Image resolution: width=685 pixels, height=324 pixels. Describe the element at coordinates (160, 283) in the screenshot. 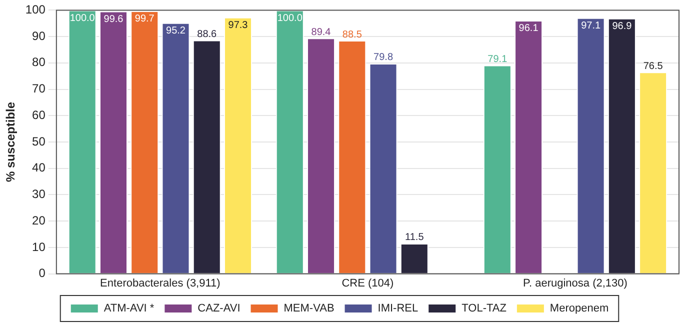

I see `x-tick-label: Enterobacterales (3,911)` at that location.